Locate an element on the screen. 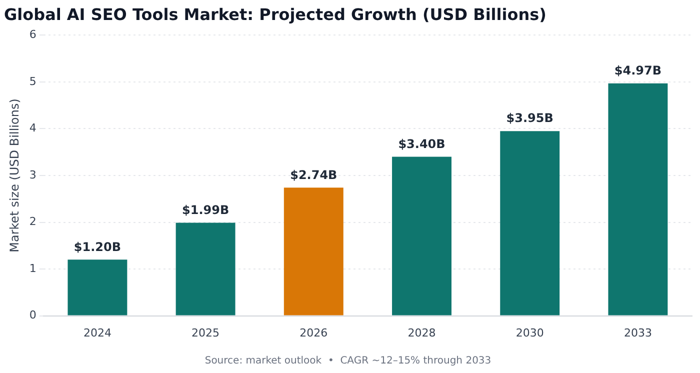 The image size is (700, 373). data-label: $1.20B is located at coordinates (98, 247).